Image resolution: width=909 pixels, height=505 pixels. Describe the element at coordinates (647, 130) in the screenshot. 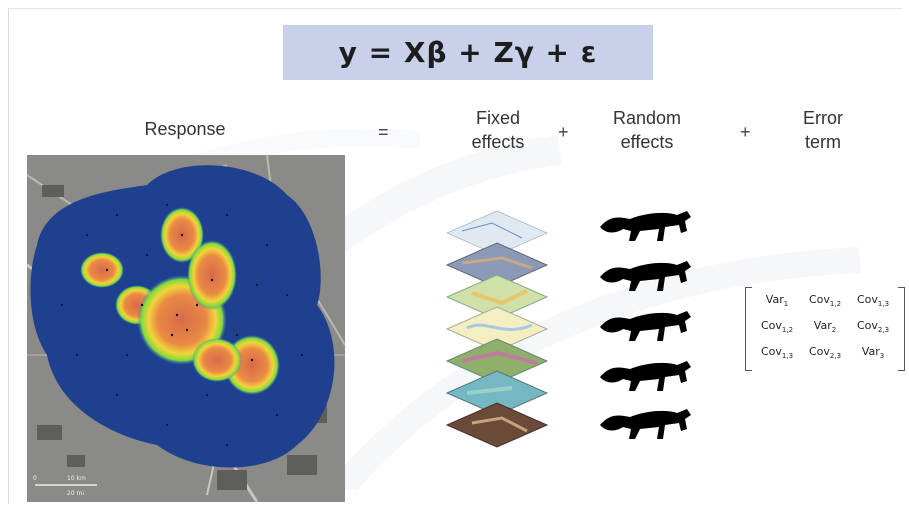

I see `random-effects-label: Random effects` at that location.